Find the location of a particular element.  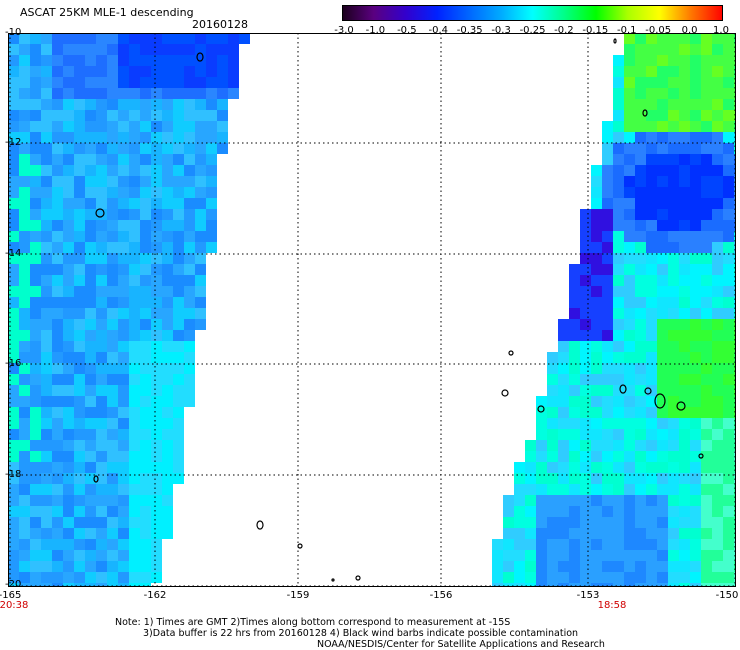

lat-label: -16 is located at coordinates (13, 363).